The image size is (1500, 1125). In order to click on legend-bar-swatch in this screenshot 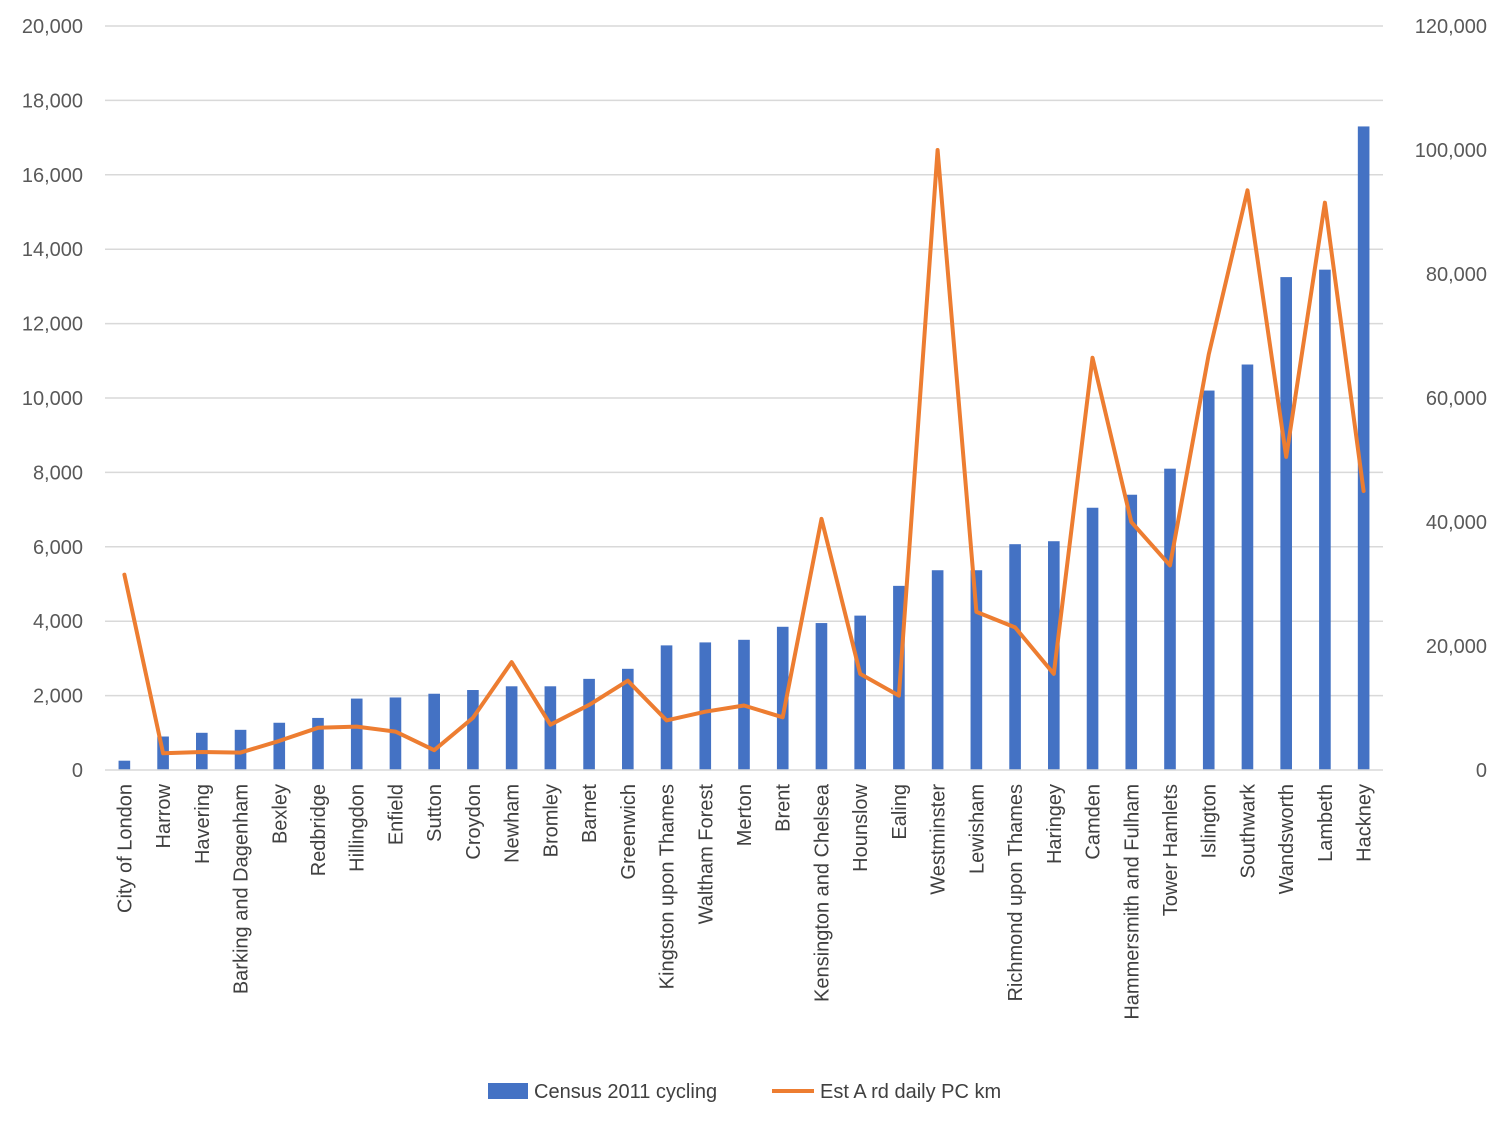, I will do `click(508, 1091)`.